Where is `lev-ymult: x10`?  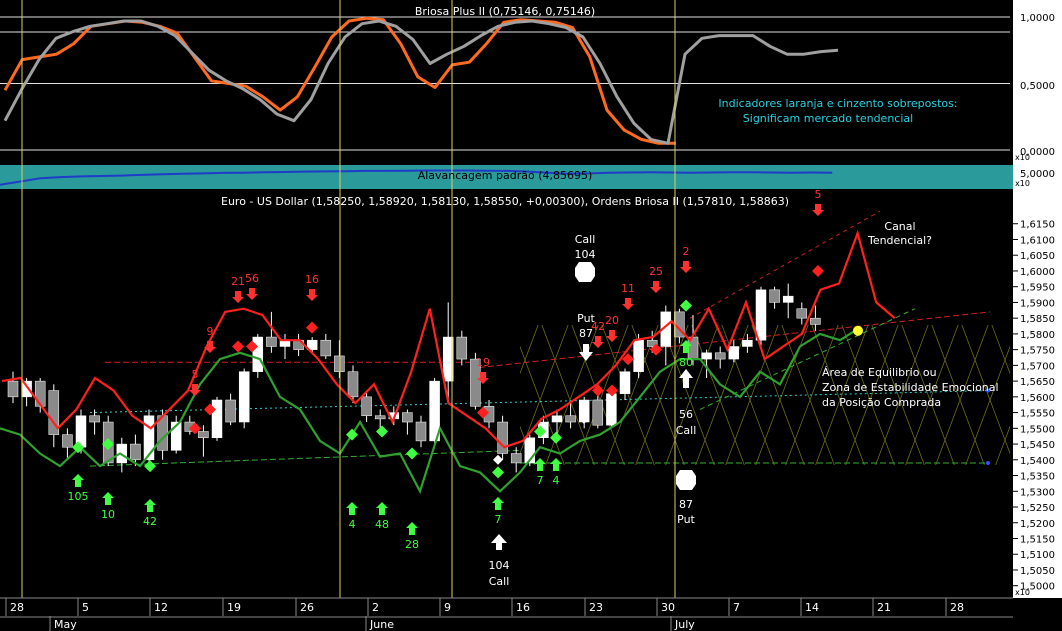
lev-ymult: x10 is located at coordinates (1022, 183).